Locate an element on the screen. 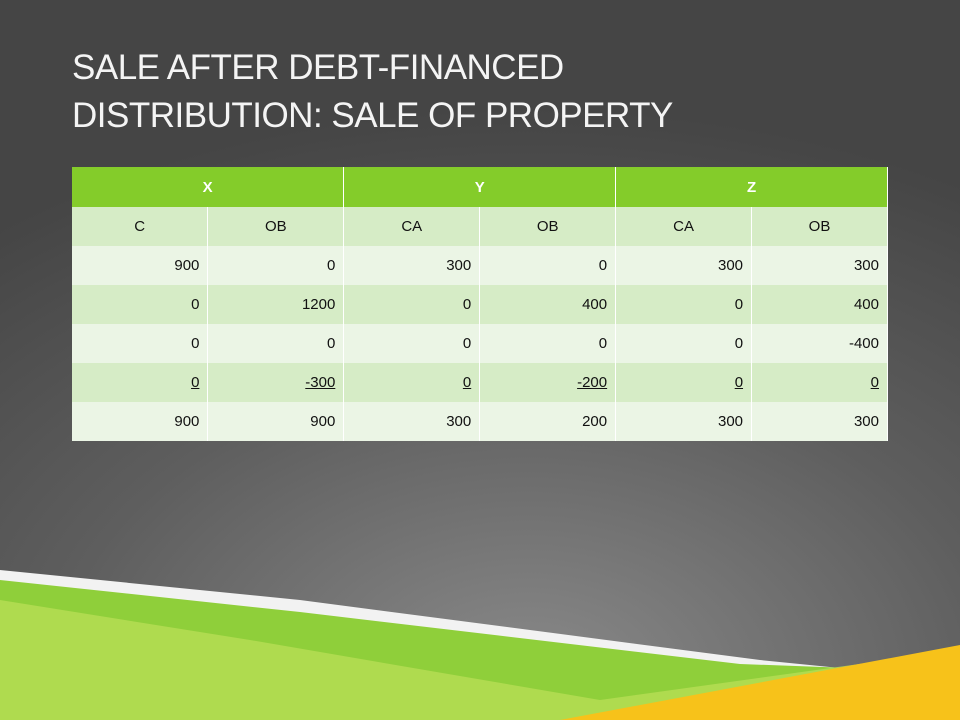 The width and height of the screenshot is (960, 720). cell: 1200 is located at coordinates (276, 304).